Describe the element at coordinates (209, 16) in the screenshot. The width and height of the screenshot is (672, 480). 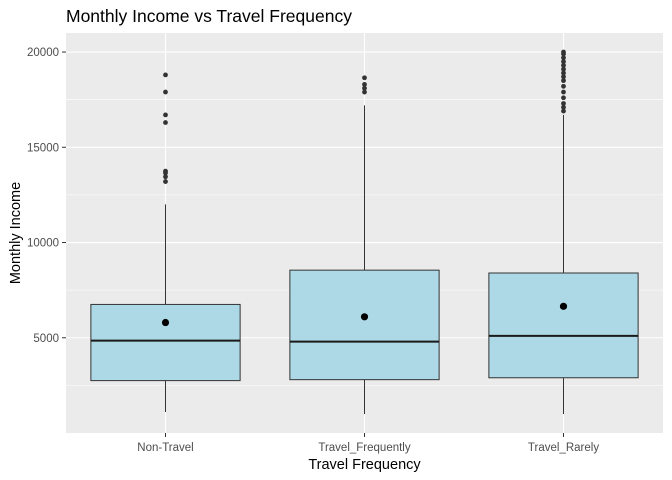
I see `chart-title: Monthly Income vs Travel Frequency` at that location.